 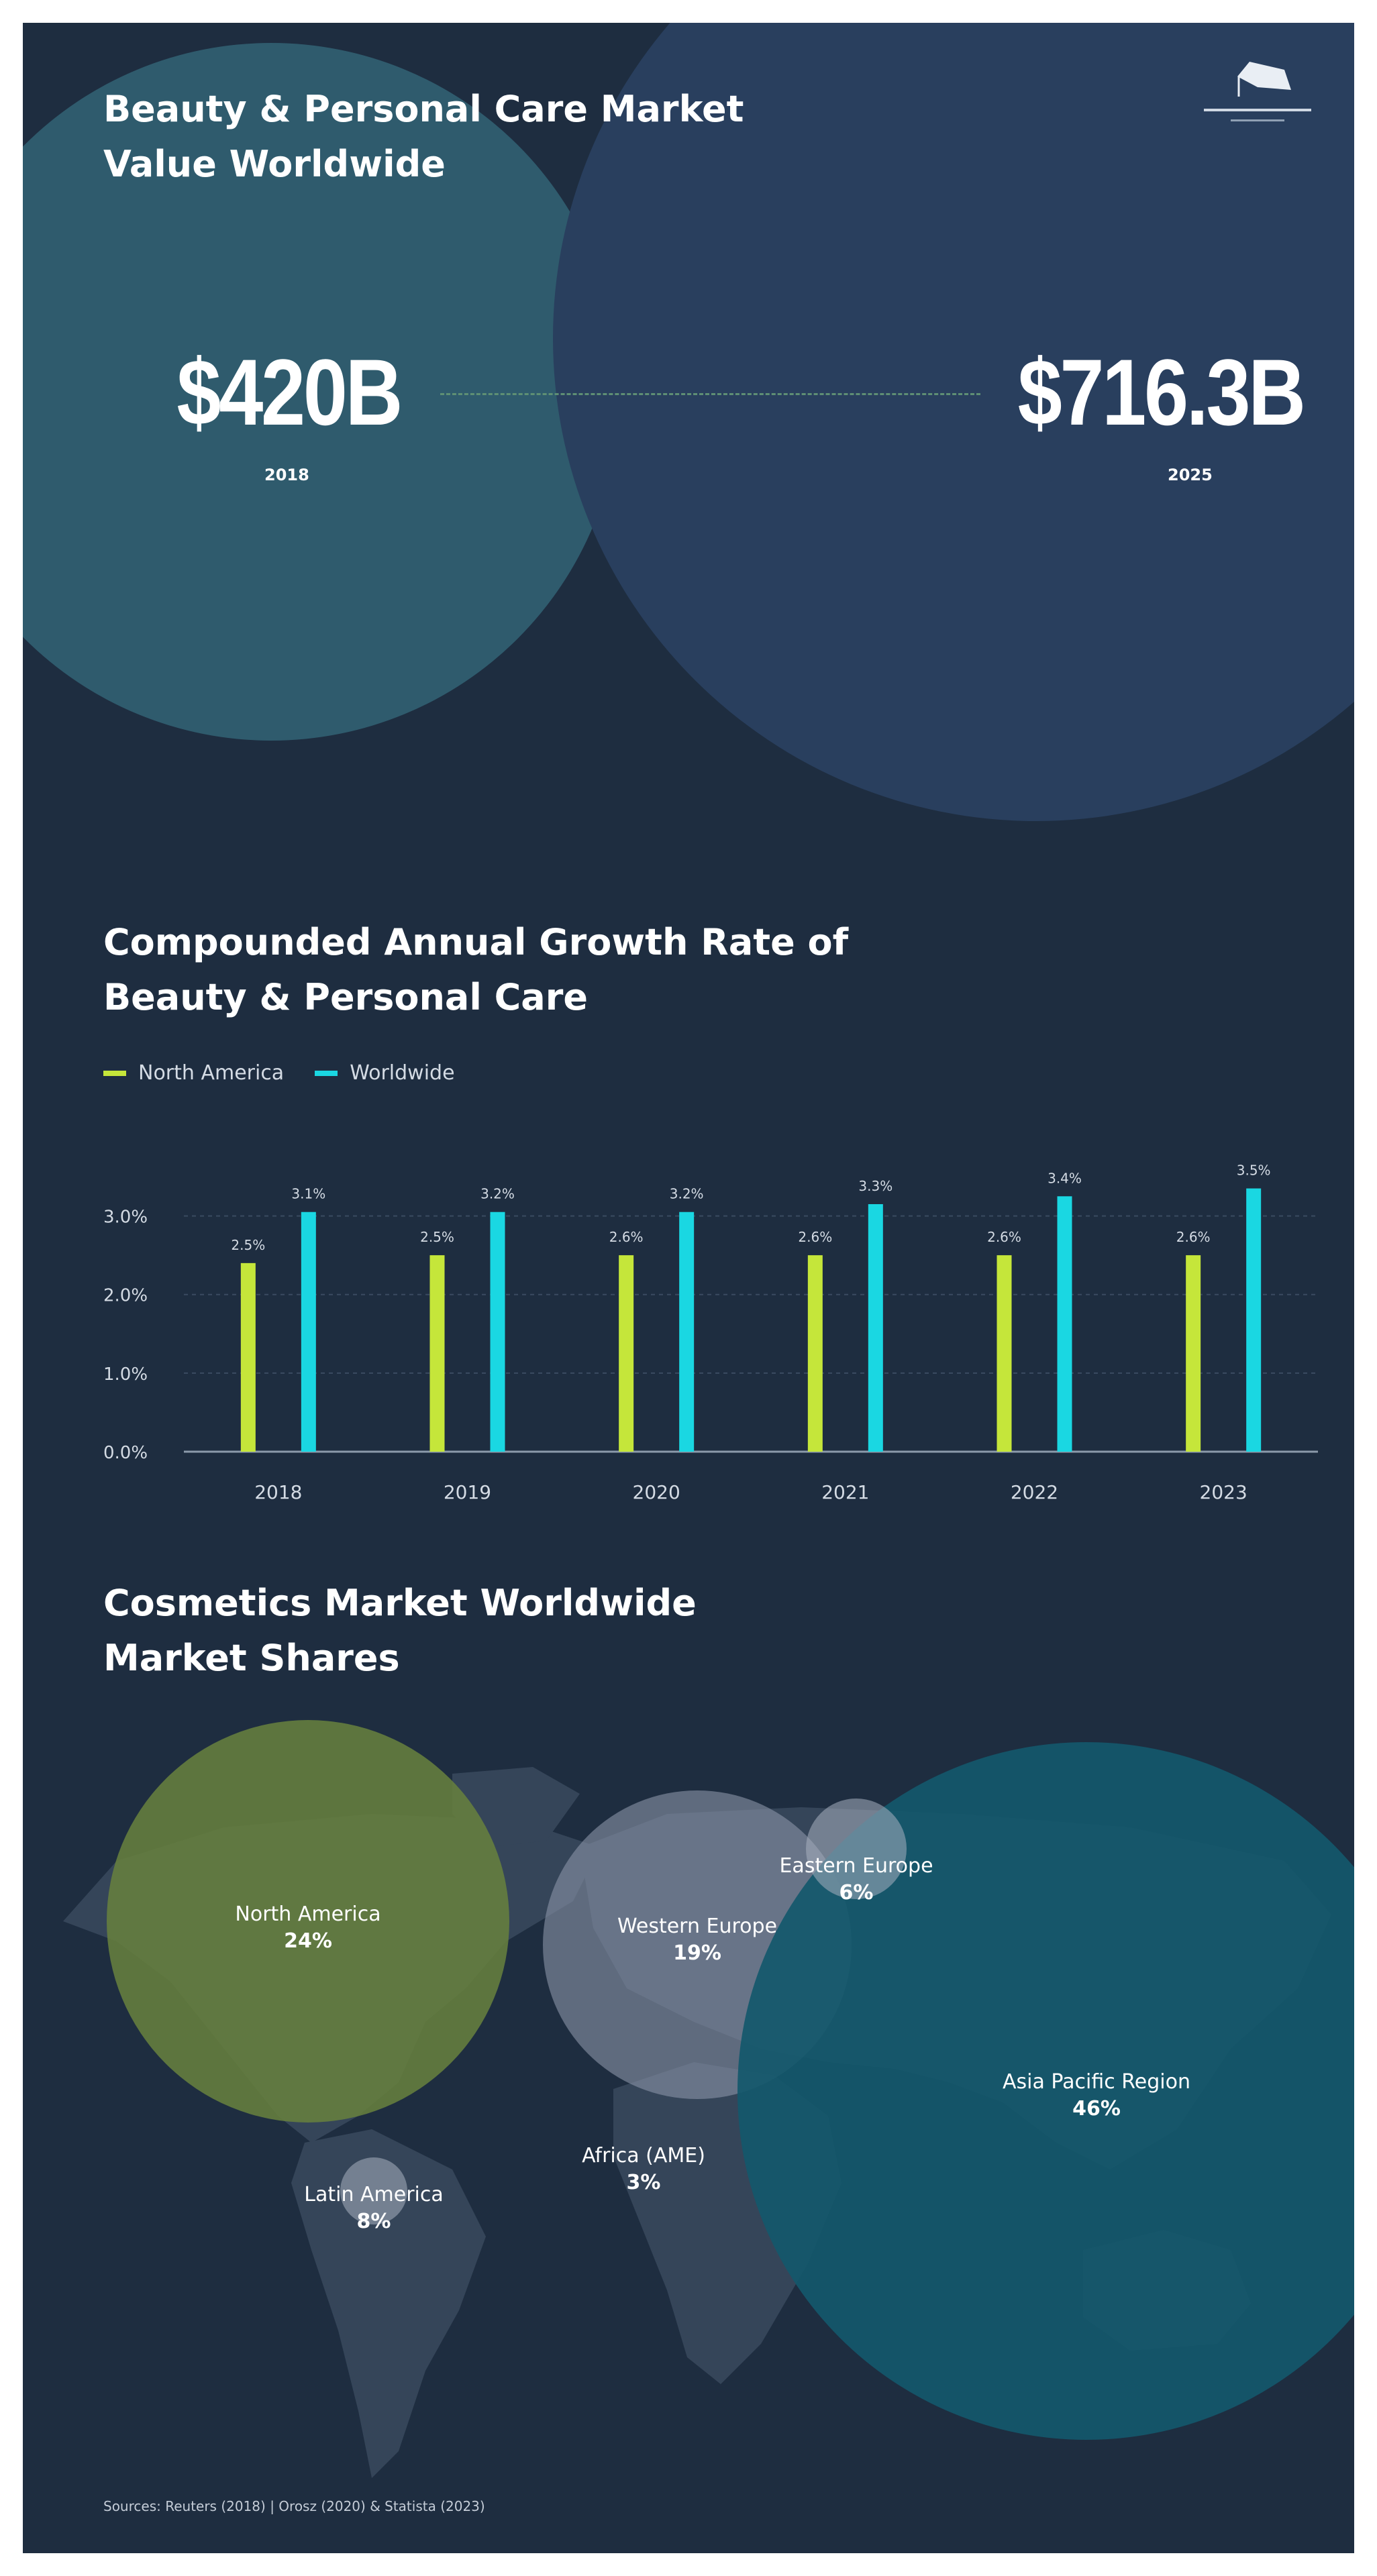 What do you see at coordinates (437, 1237) in the screenshot?
I see `data-label-north-america-2019: 2.5%` at bounding box center [437, 1237].